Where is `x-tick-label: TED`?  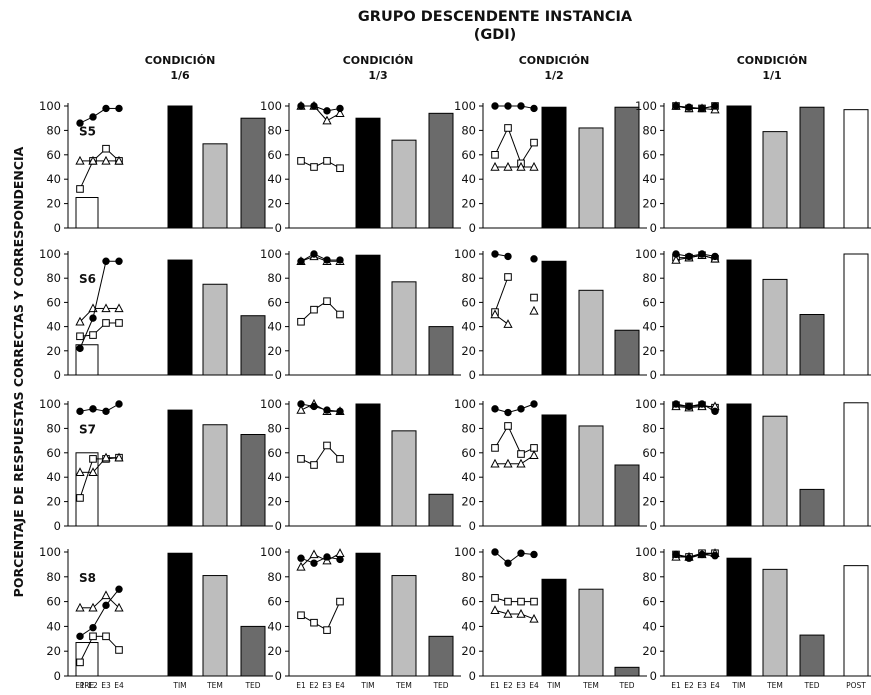
x-tick-label: TED is located at coordinates (440, 685).